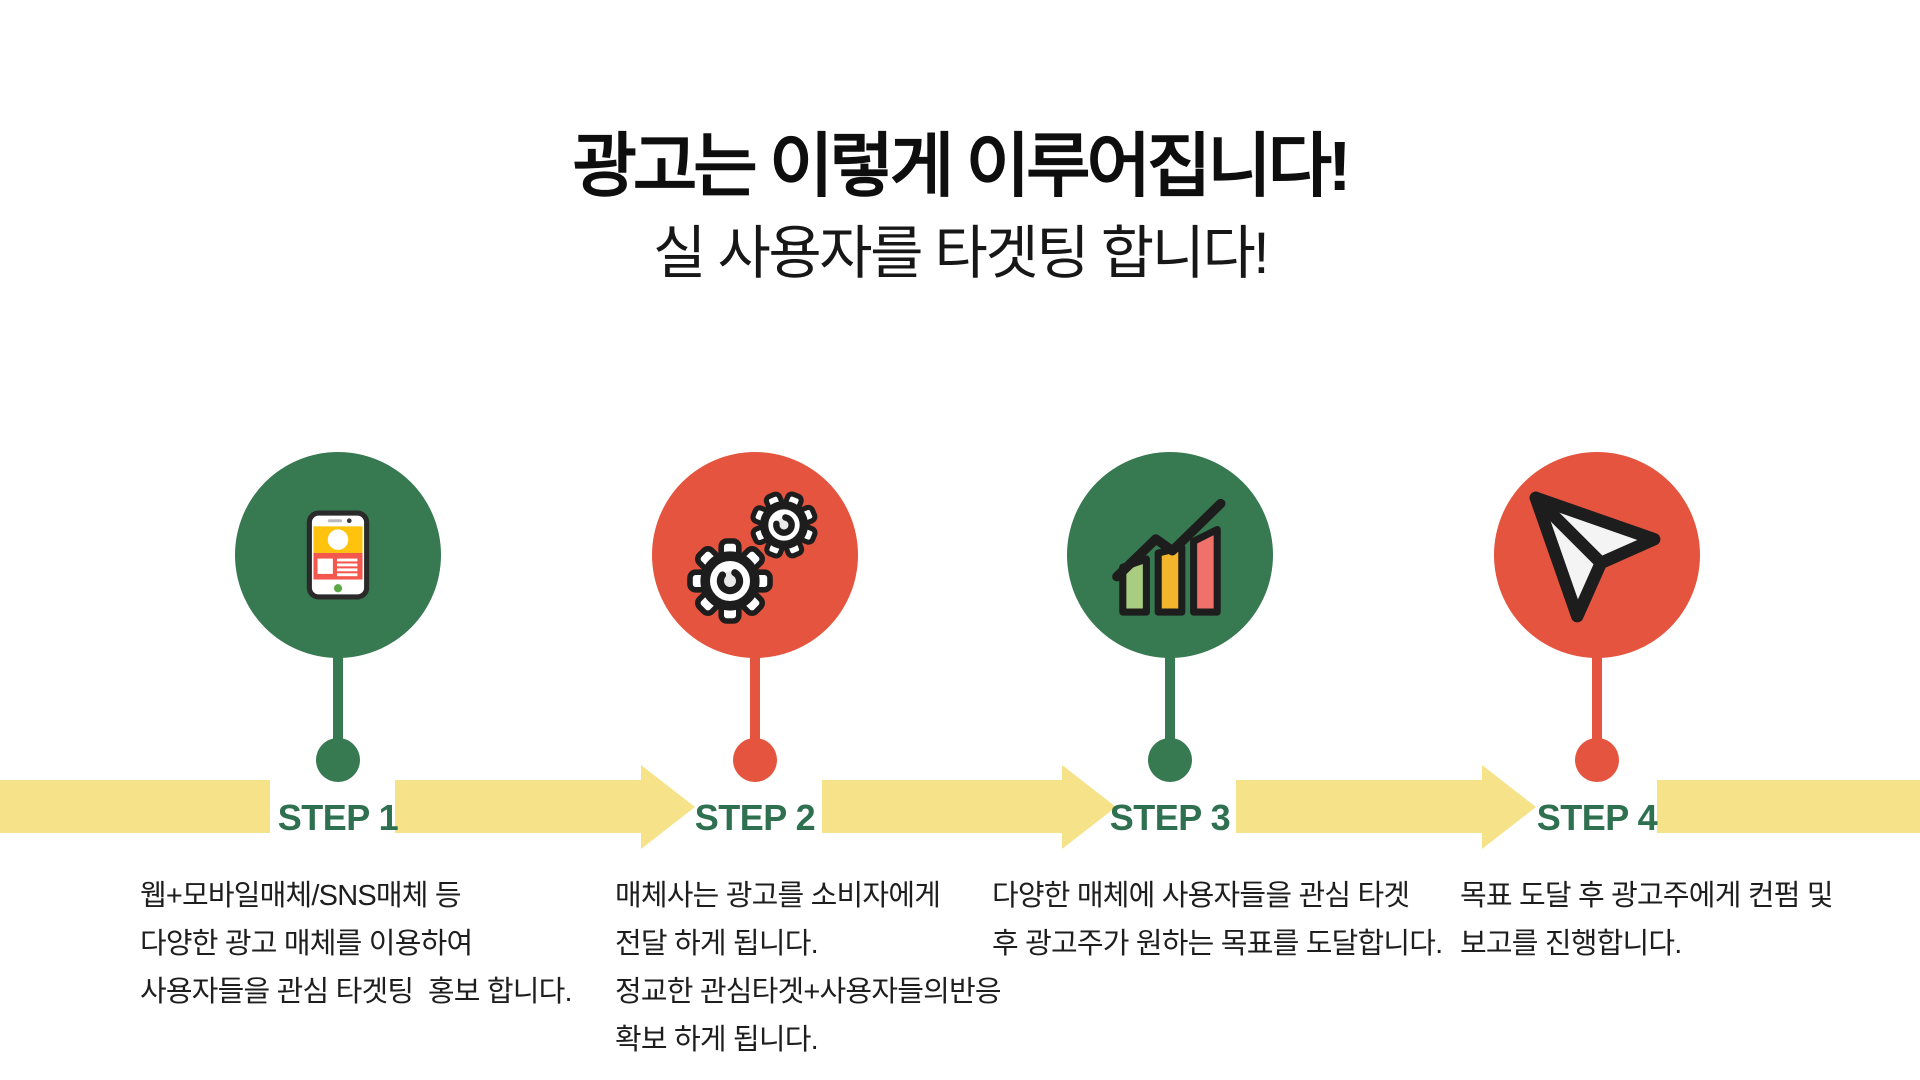 This screenshot has width=1920, height=1080. I want to click on step-description: 목표 도달 후 광고주에게 컨펌 및 보고를 진행합니다., so click(1647, 920).